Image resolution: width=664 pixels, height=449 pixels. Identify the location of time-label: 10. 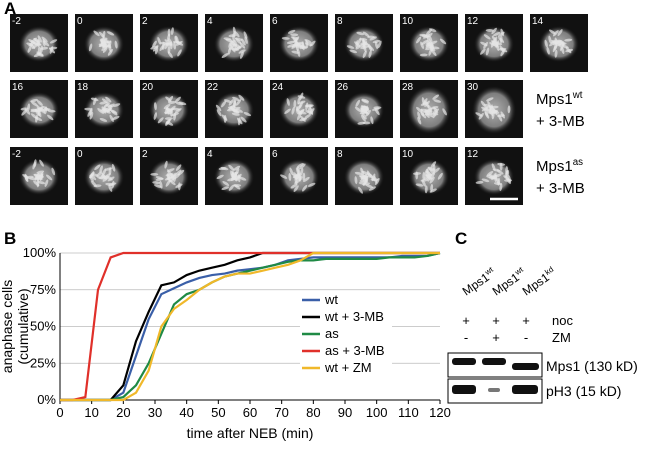
(408, 21).